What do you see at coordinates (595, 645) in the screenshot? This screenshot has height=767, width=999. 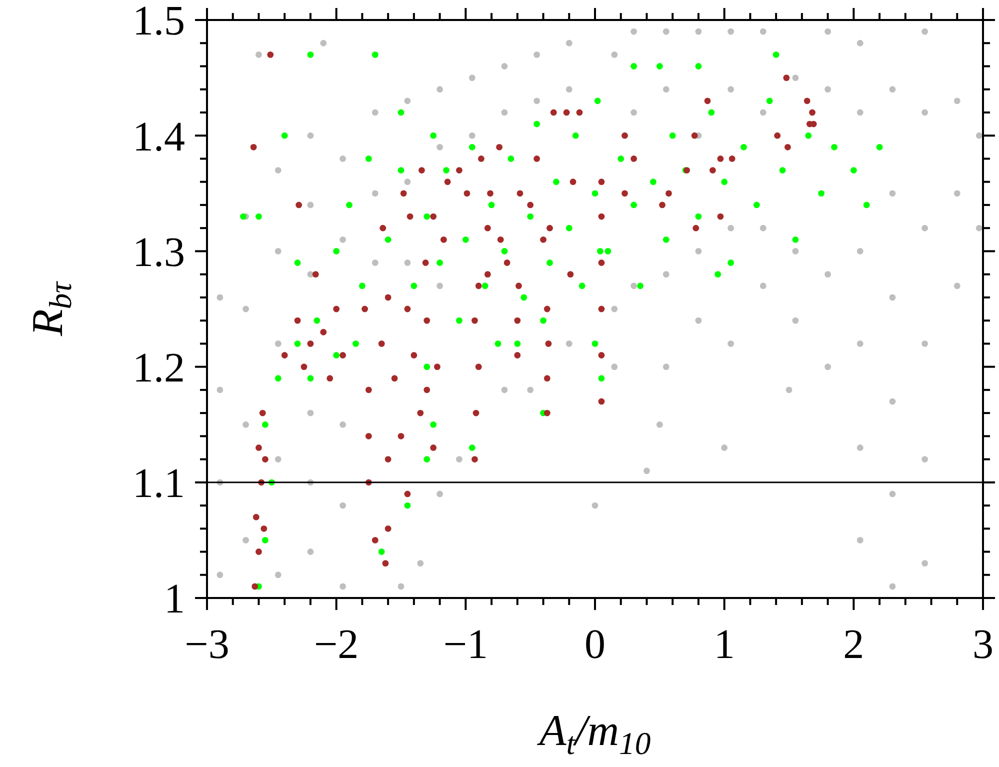 I see `x-tick-label: 0` at bounding box center [595, 645].